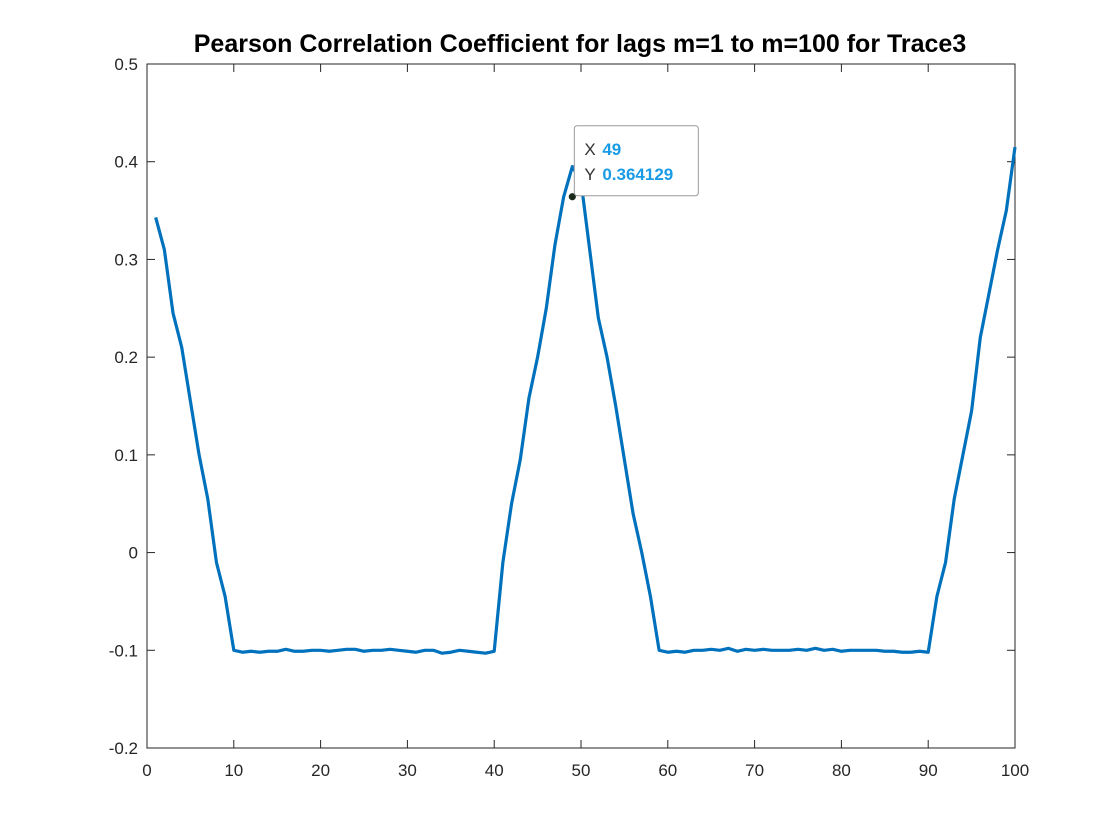 This screenshot has height=840, width=1120. I want to click on y-tick-label: 0.4, so click(126, 162).